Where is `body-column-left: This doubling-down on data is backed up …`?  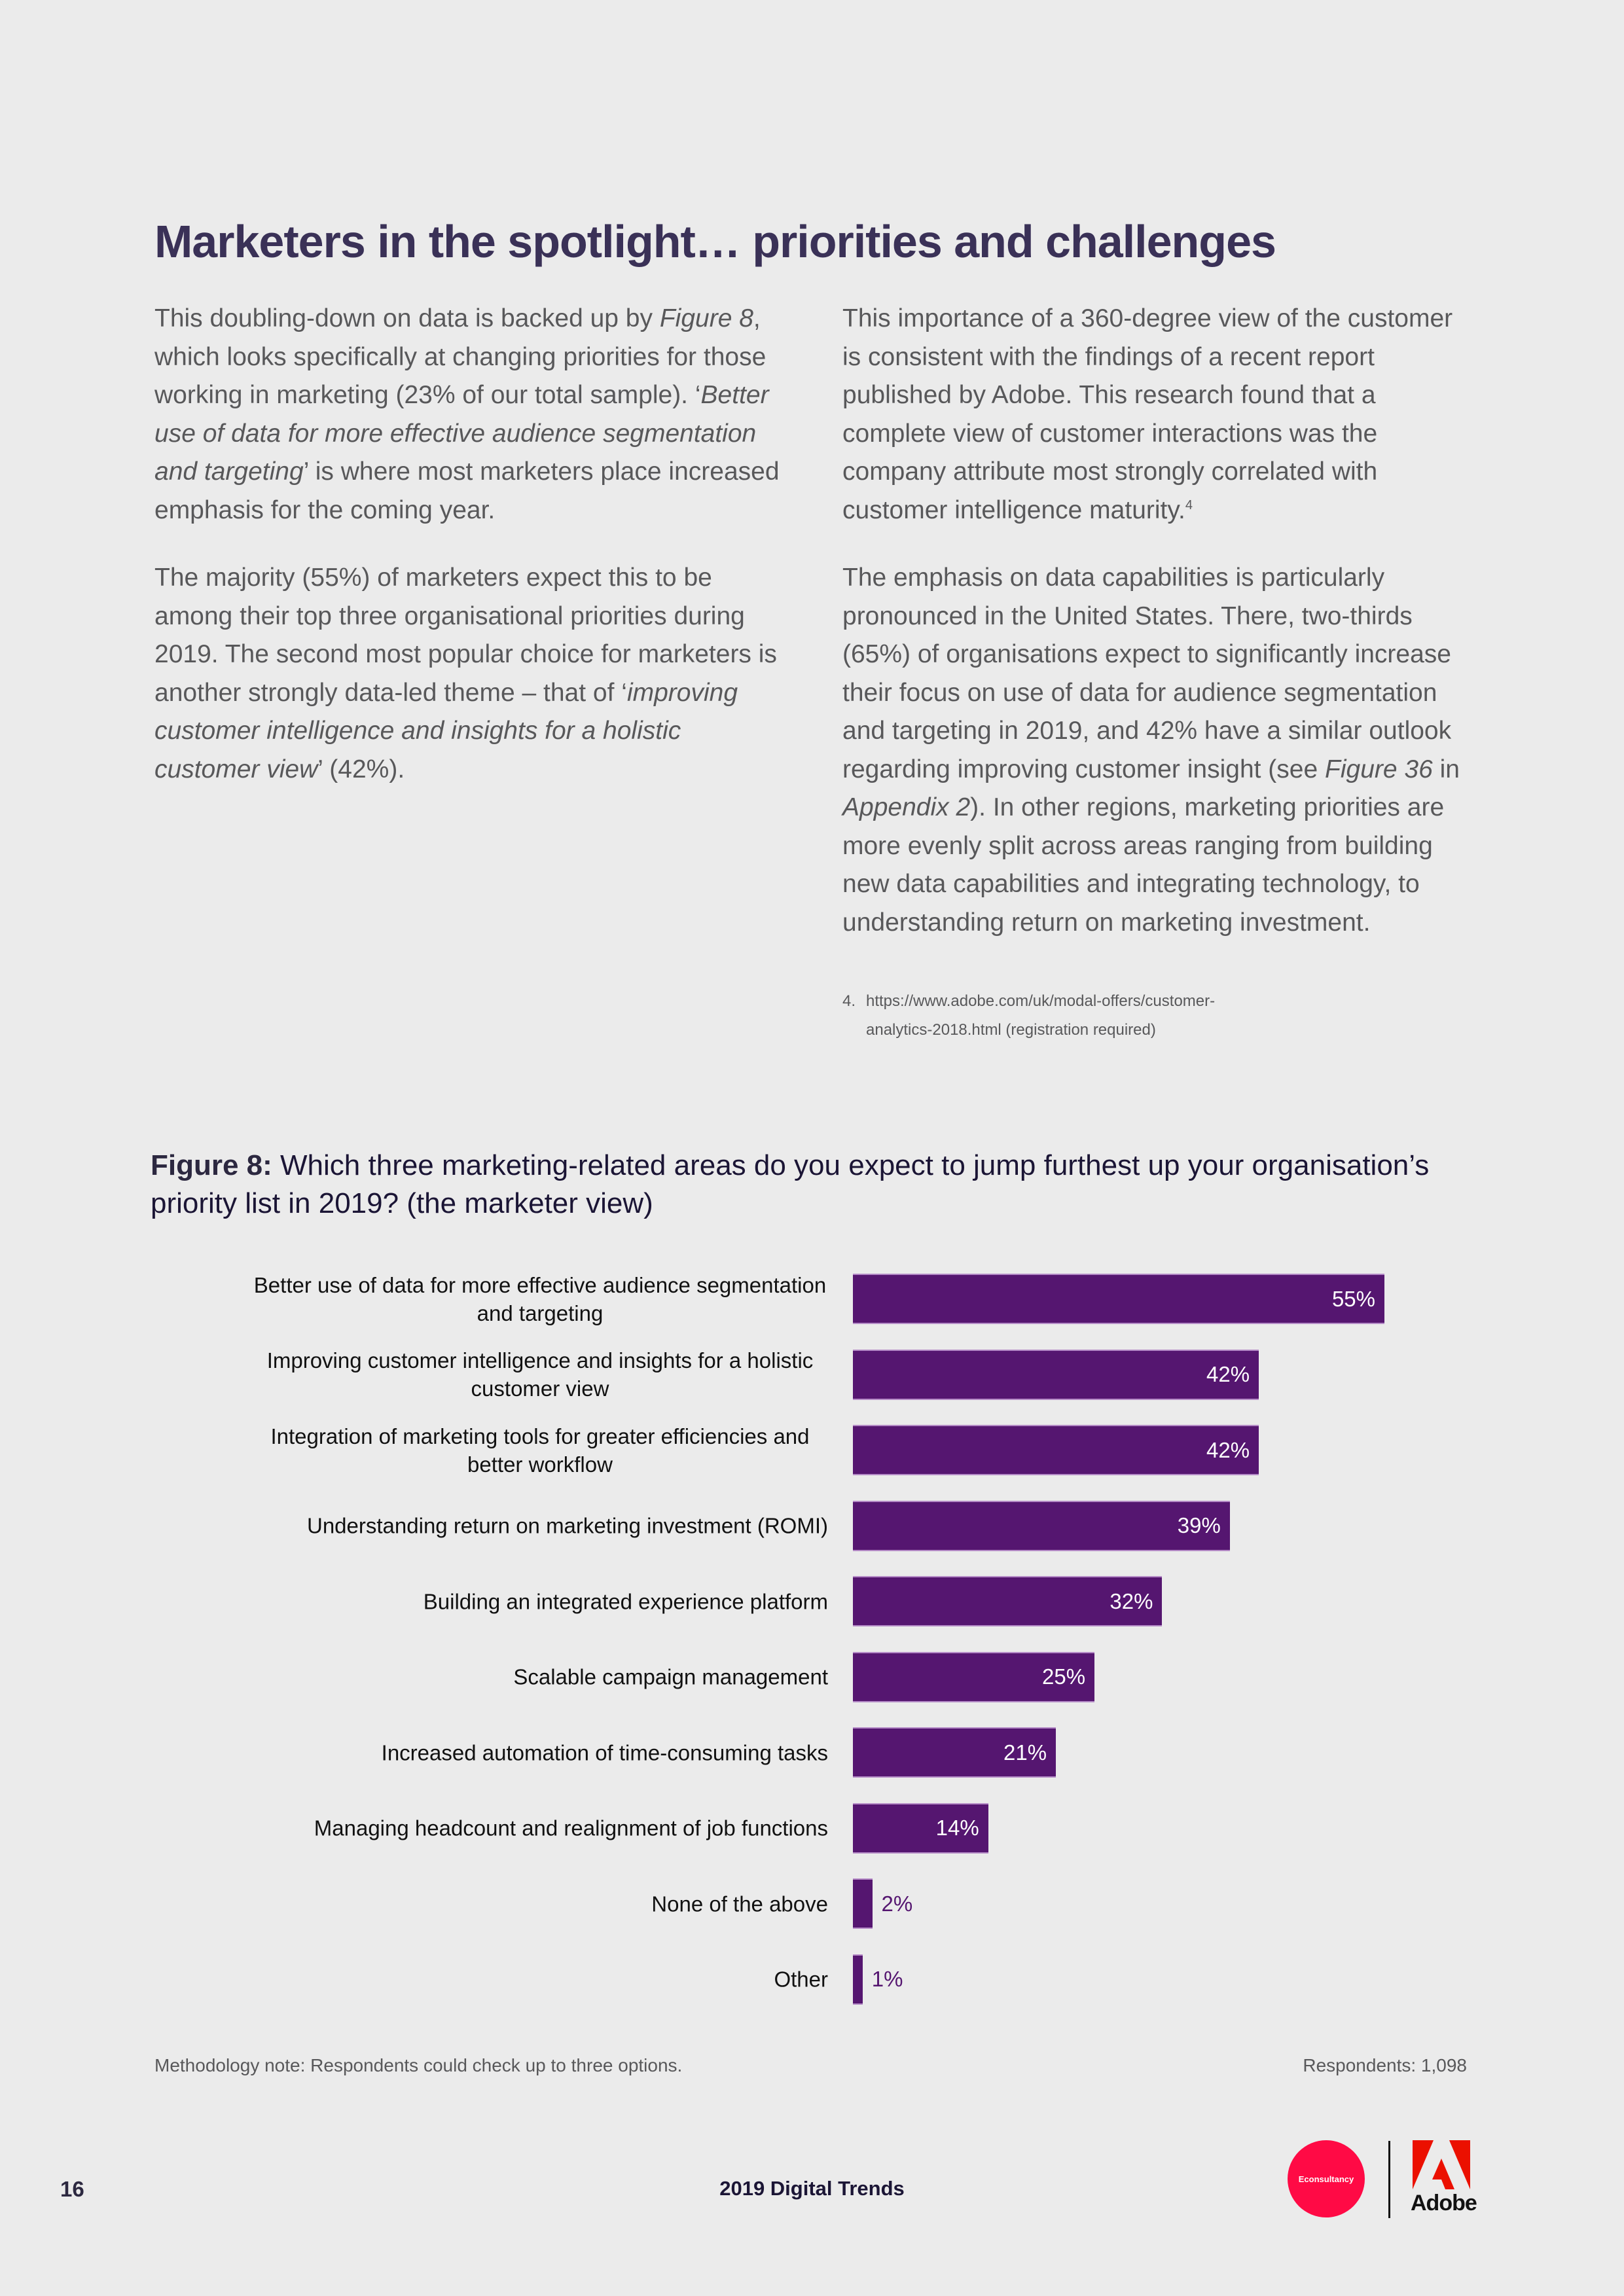
body-column-left: This doubling-down on data is backed up … is located at coordinates (468, 559).